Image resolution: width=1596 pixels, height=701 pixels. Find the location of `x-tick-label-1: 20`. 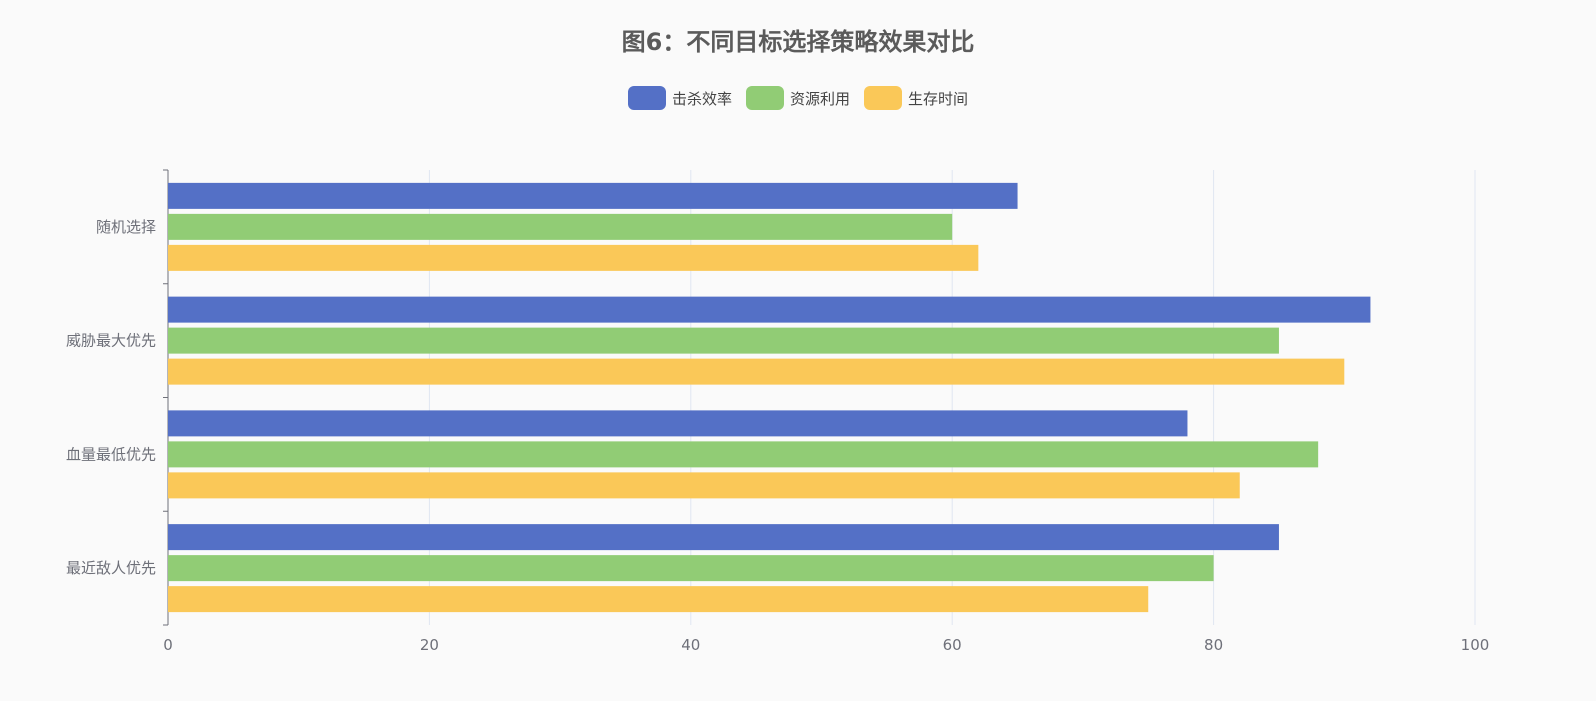

x-tick-label-1: 20 is located at coordinates (429, 645).